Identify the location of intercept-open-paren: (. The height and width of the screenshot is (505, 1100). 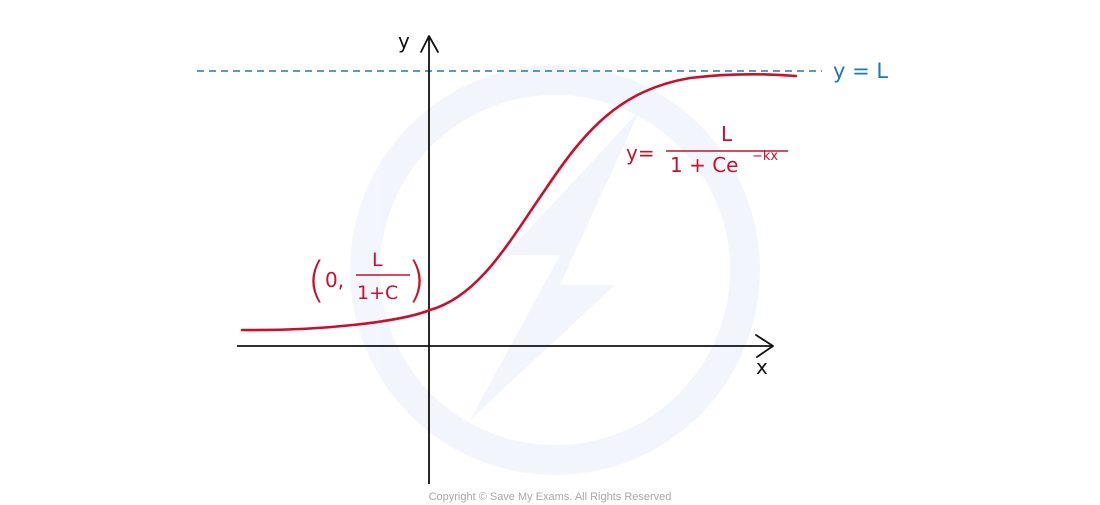
(316, 280).